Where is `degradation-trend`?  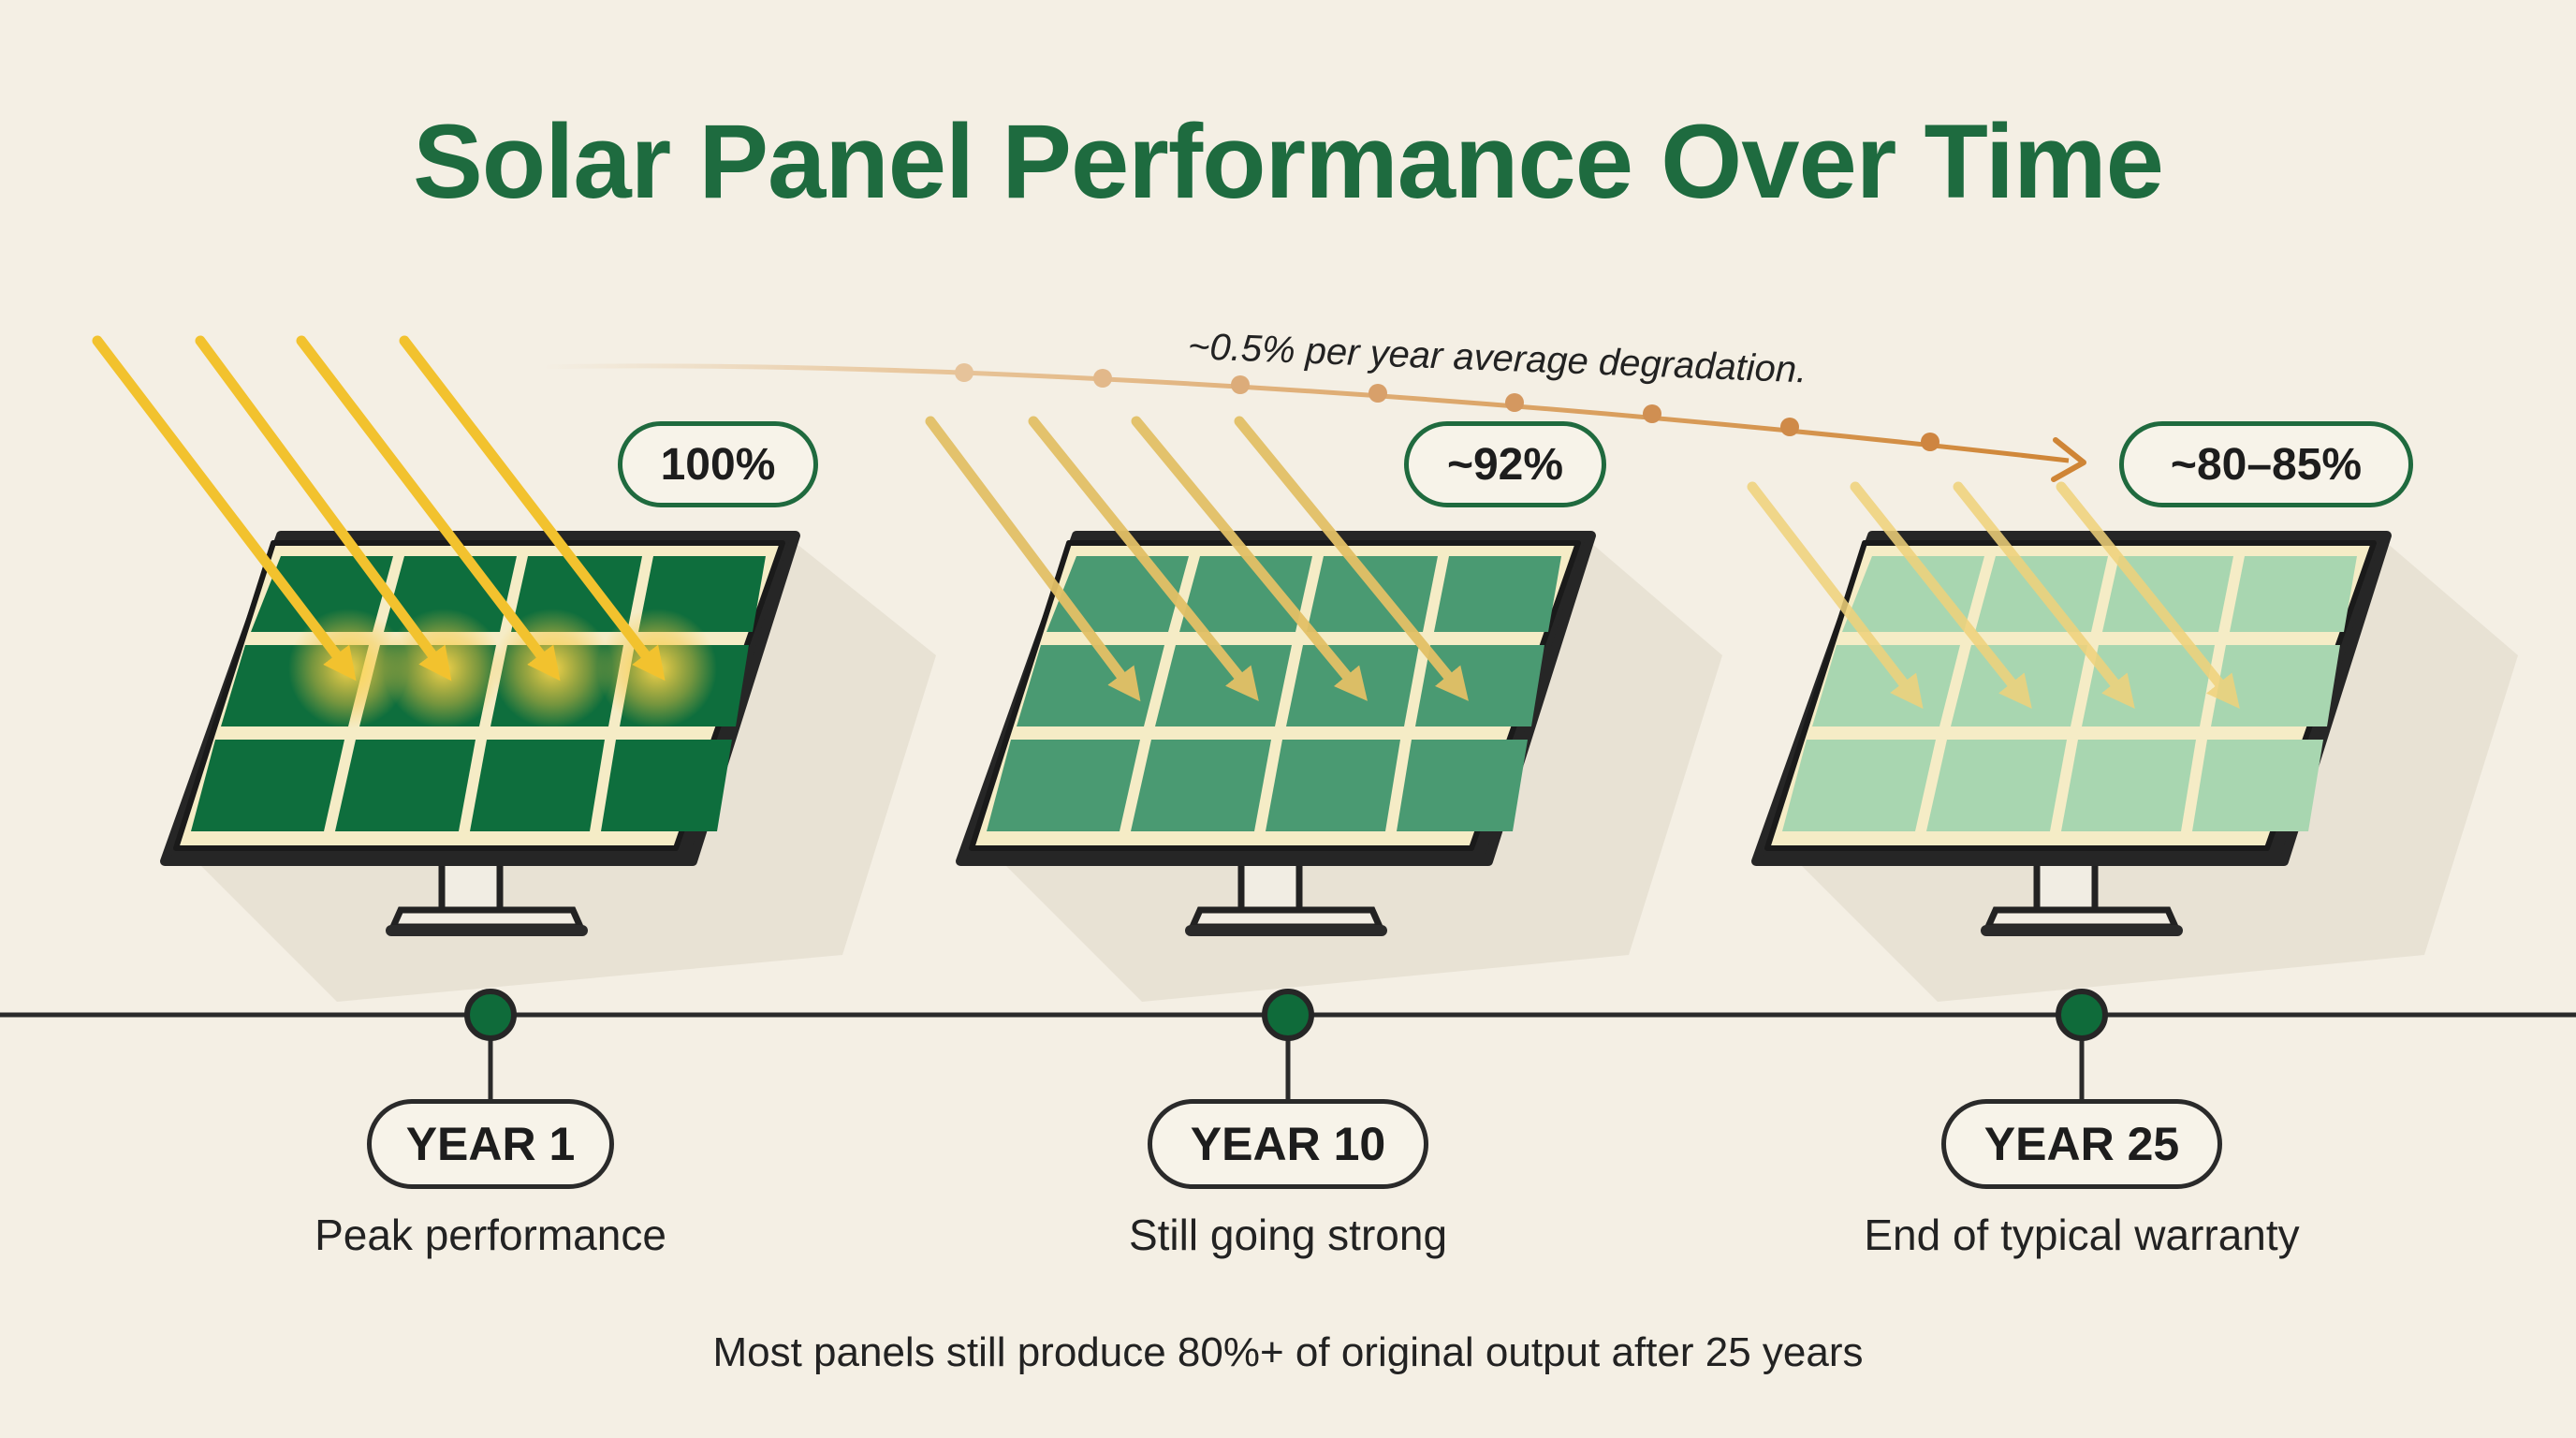 degradation-trend is located at coordinates (1314, 422).